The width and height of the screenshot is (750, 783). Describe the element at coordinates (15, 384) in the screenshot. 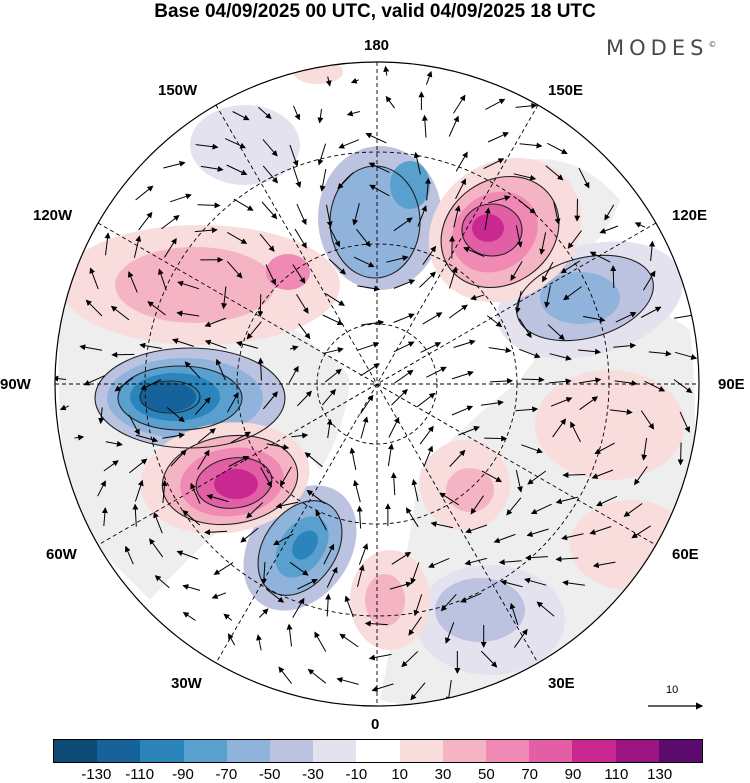

I see `lon-label-90w: 90W` at that location.